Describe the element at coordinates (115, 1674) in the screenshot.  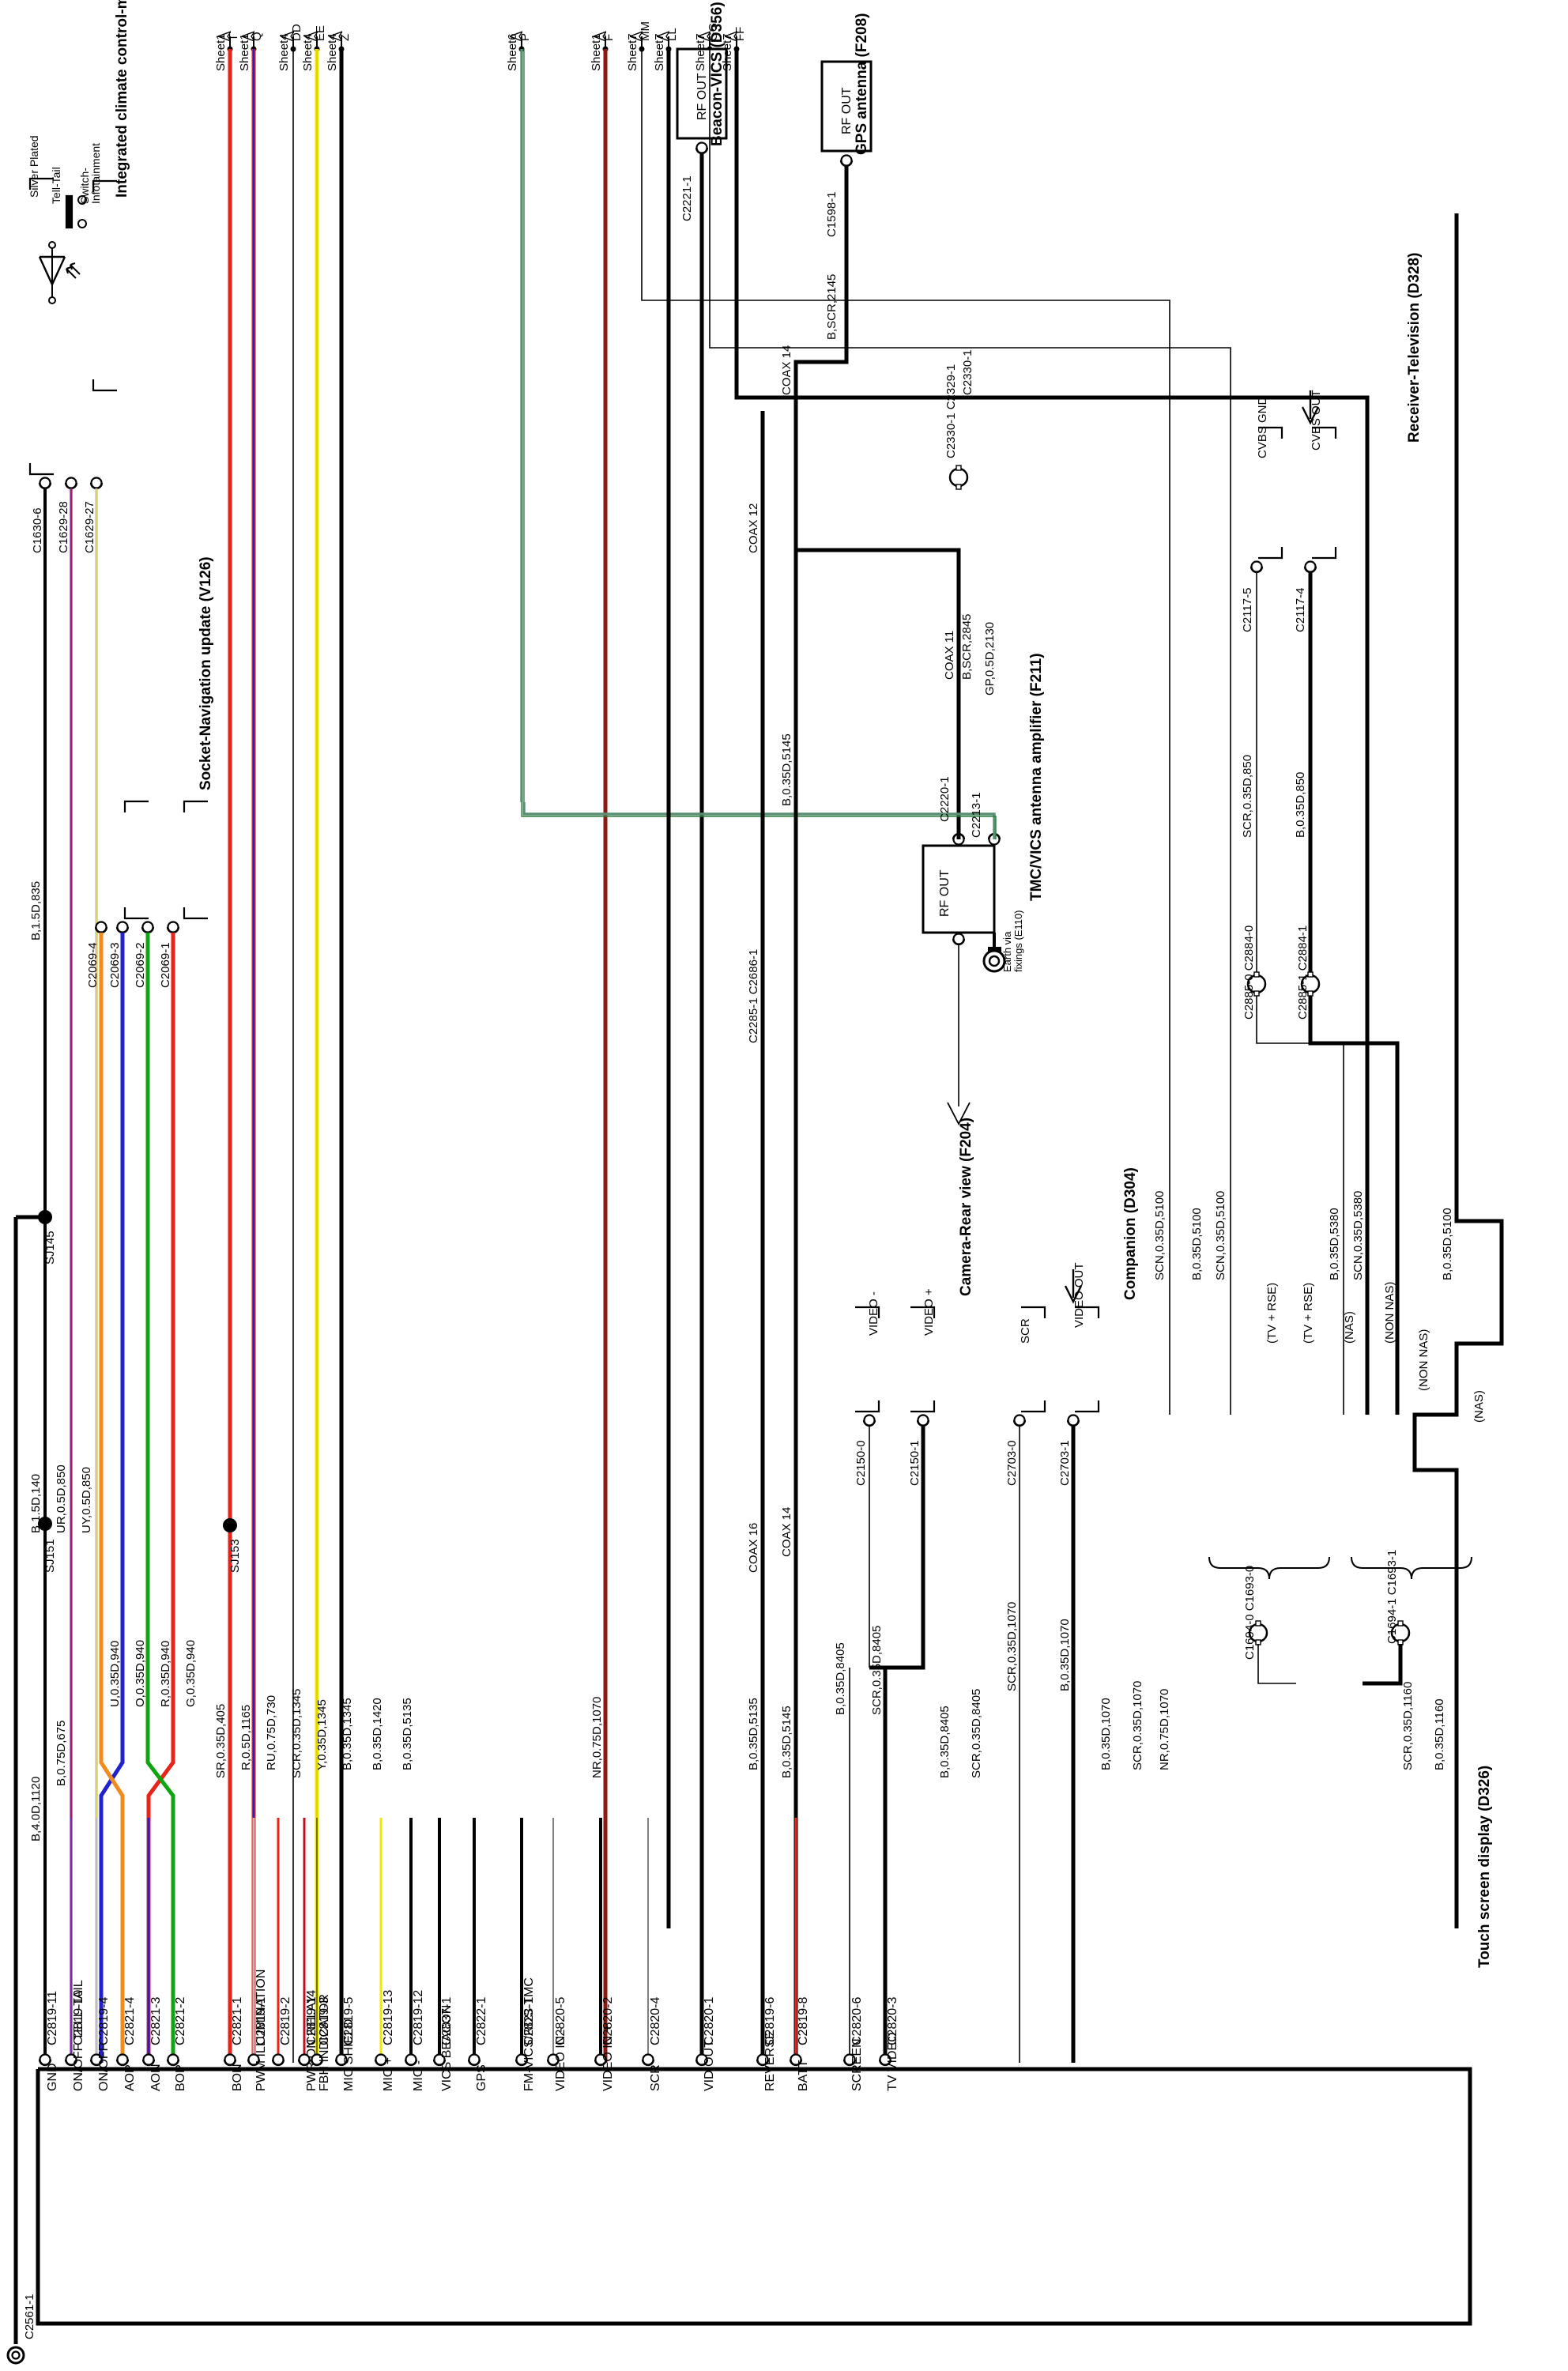
I see `wire-spec: U,0.35D,940` at that location.